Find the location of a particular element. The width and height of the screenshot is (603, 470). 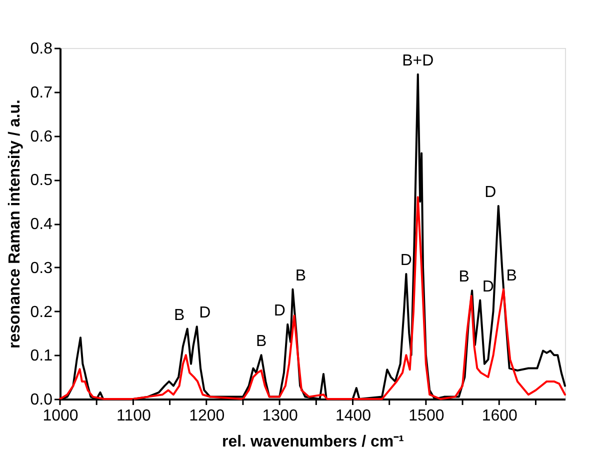

x-tick-label: 1400 is located at coordinates (353, 416).